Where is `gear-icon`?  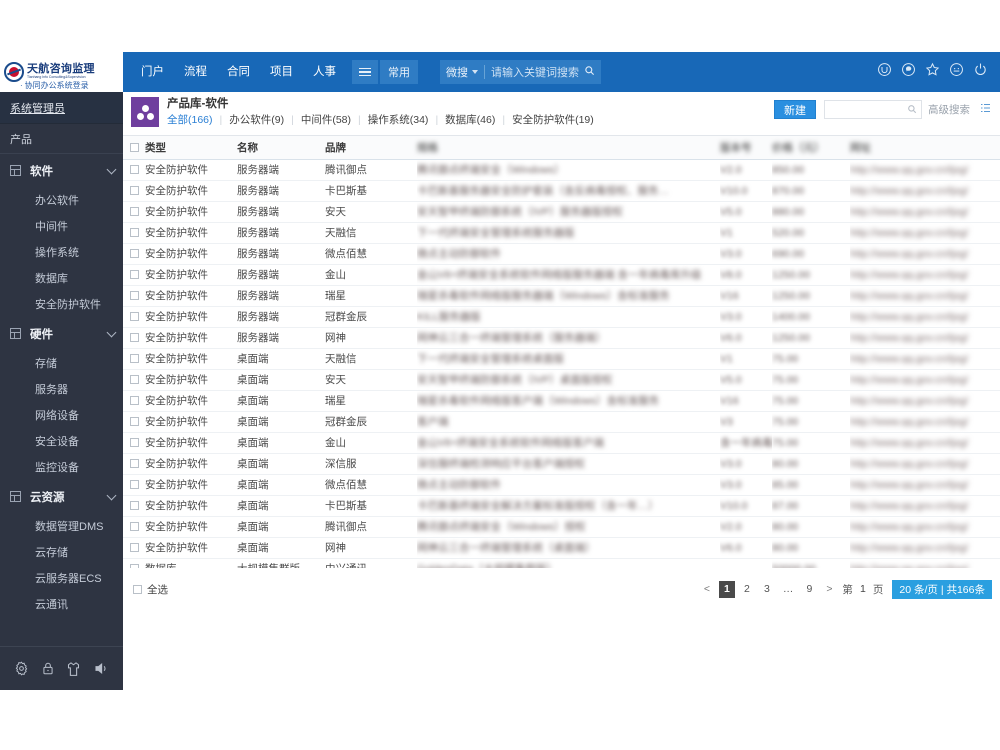 gear-icon is located at coordinates (21, 668).